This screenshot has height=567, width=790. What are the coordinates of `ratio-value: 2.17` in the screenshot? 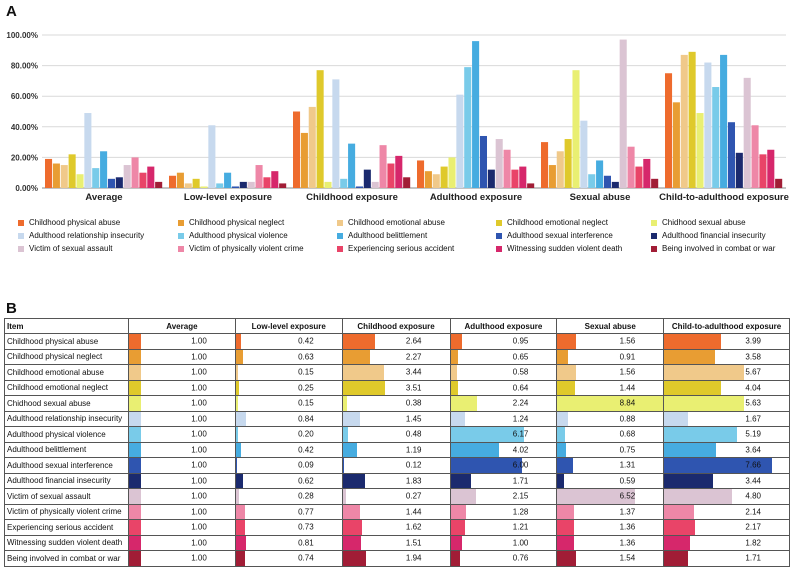 It's located at (753, 527).